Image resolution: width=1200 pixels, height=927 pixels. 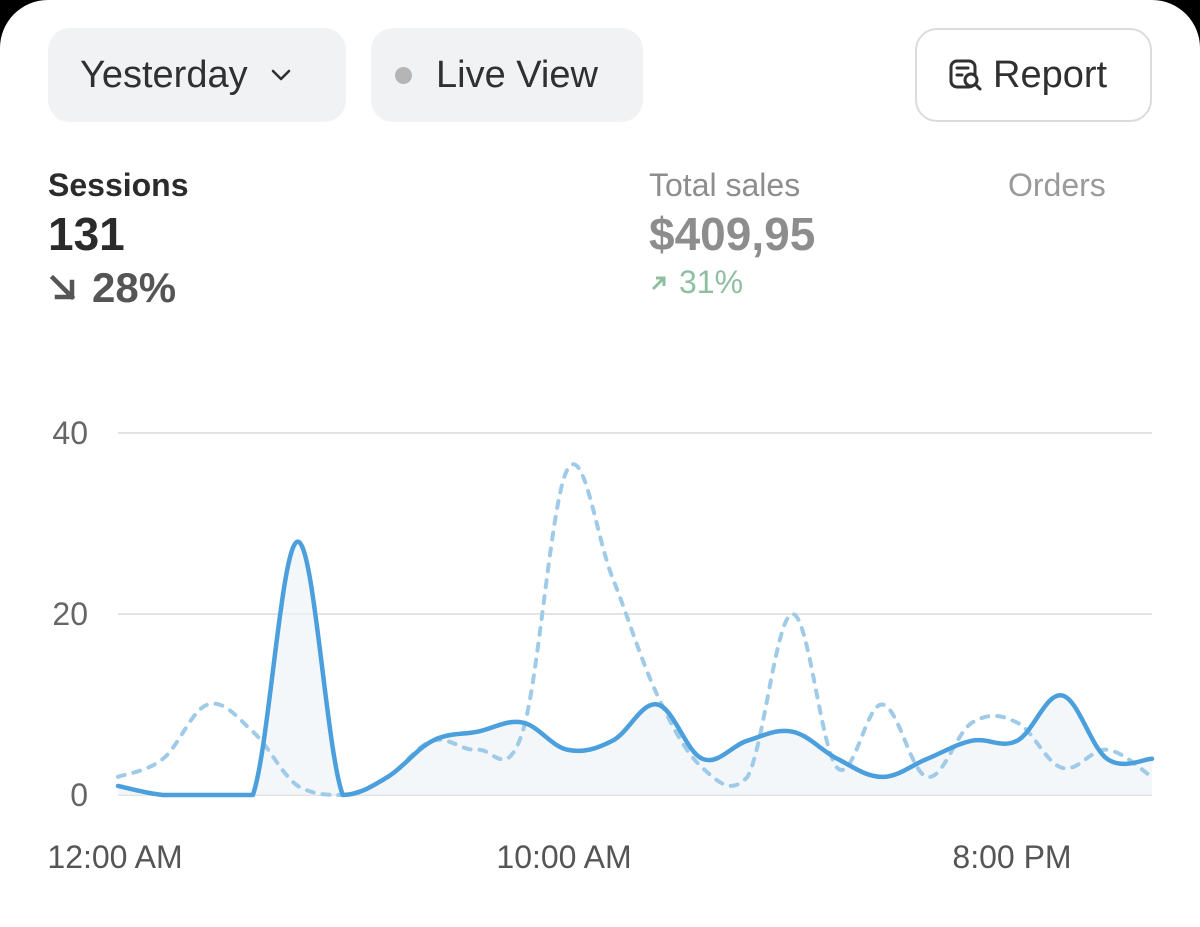 I want to click on sessions-label: Sessions, so click(x=118, y=185).